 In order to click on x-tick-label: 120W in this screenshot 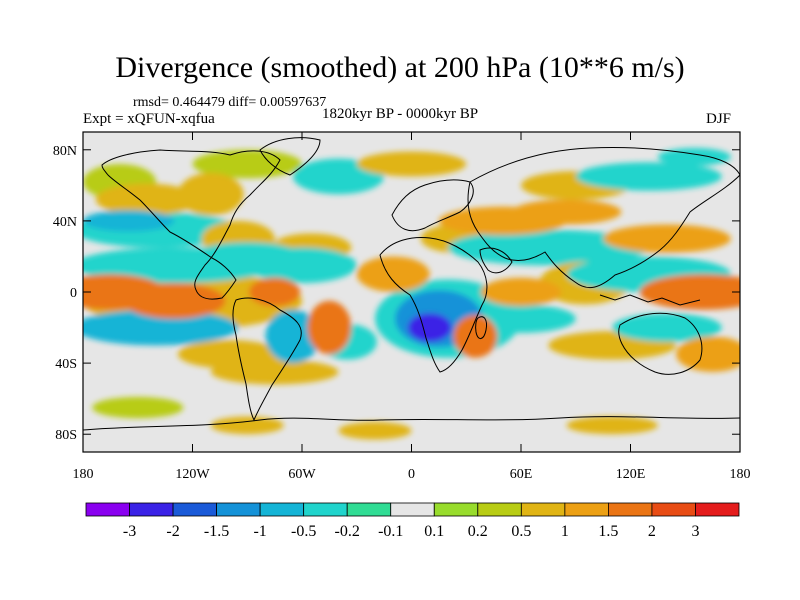, I will do `click(192, 474)`.